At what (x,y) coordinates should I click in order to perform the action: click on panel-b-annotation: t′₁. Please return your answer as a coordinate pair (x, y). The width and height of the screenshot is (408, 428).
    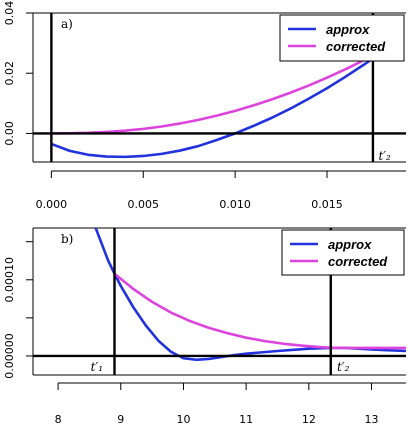
    Looking at the image, I should click on (97, 367).